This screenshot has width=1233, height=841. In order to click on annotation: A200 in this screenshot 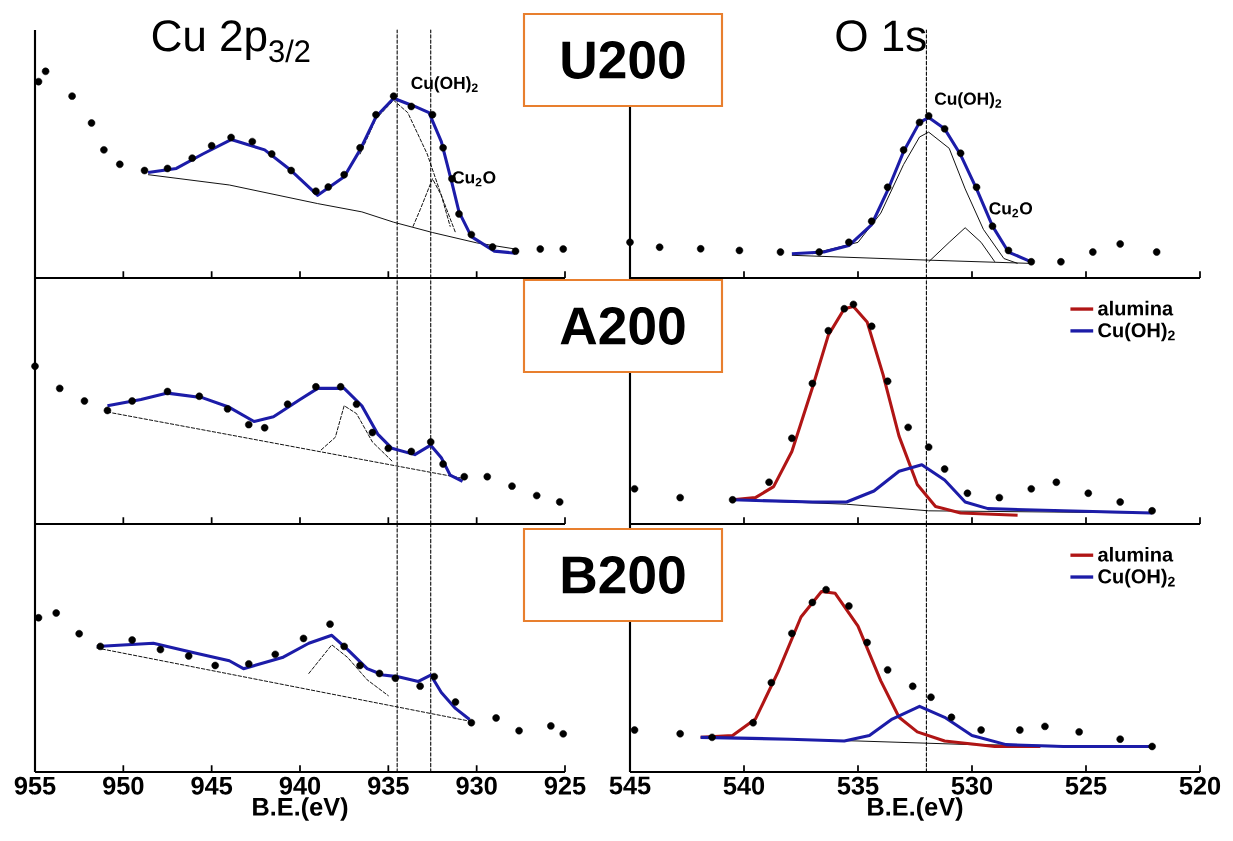, I will do `click(622, 326)`.